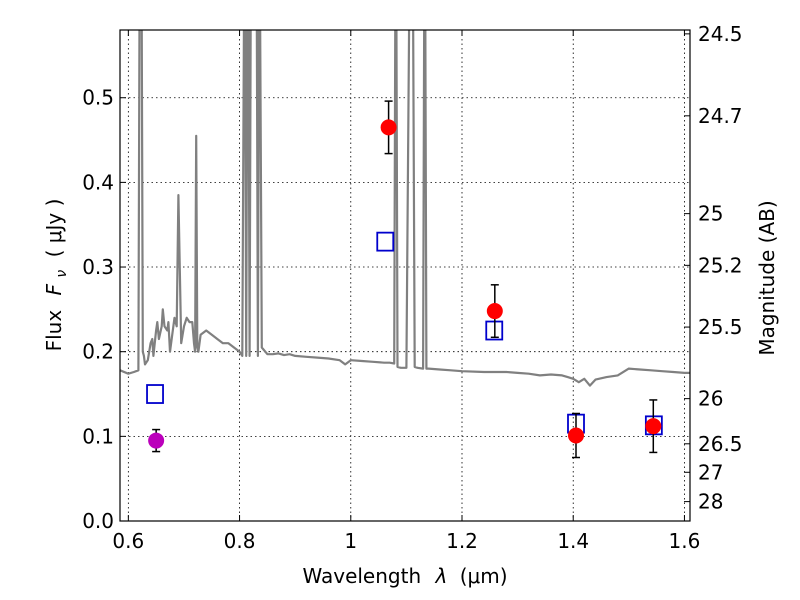 This screenshot has height=600, width=800. I want to click on y-tick-label: 0.3, so click(98, 267).